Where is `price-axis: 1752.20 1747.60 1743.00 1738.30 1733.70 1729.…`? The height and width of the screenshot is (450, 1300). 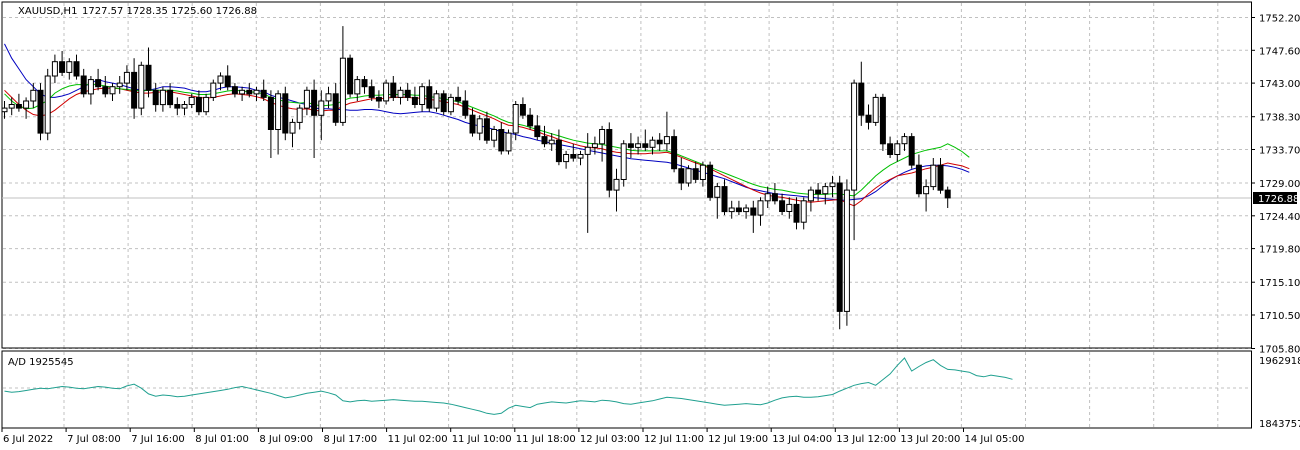
price-axis: 1752.20 1747.60 1743.00 1738.30 1733.70 1729.… is located at coordinates (1275, 185).